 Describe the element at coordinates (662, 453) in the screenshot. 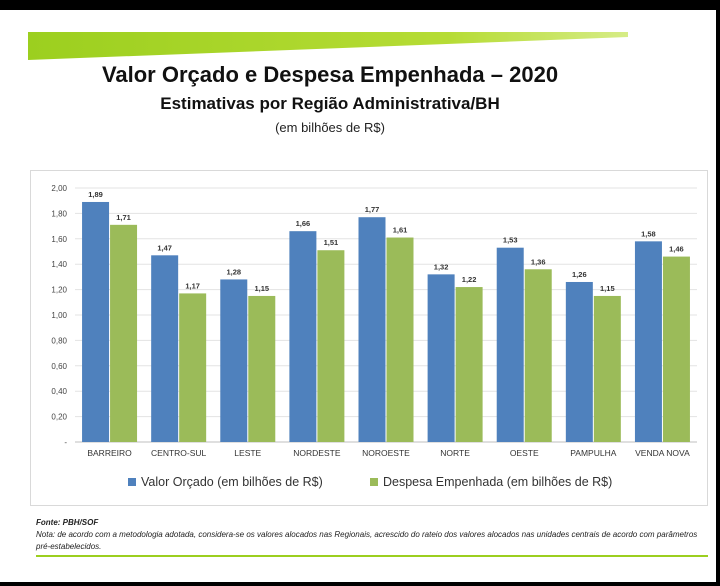

I see `x-tick-label: VENDA NOVA` at that location.